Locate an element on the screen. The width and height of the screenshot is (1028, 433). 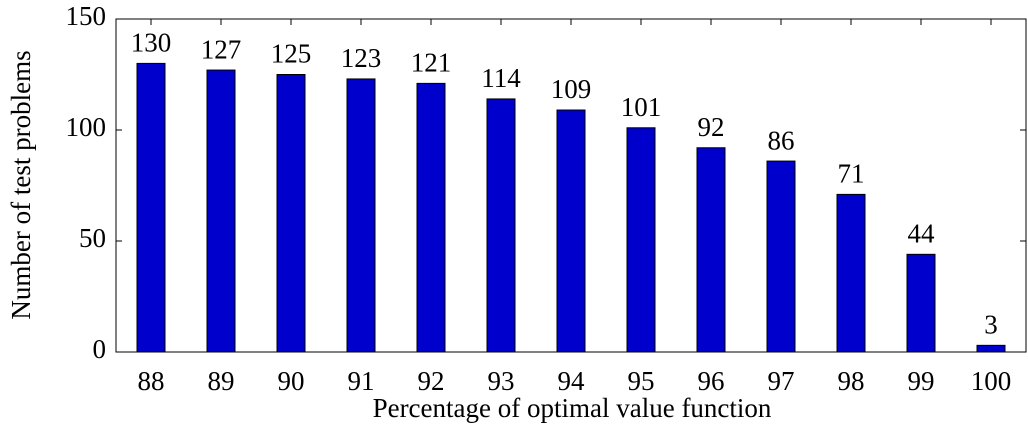
data-label: 109 is located at coordinates (571, 89).